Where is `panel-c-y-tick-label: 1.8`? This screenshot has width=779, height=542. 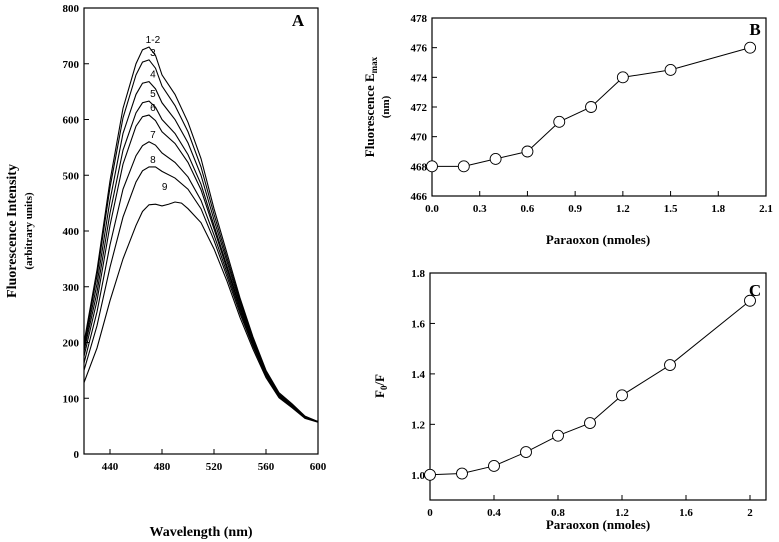
panel-c-y-tick-label: 1.8 is located at coordinates (418, 274).